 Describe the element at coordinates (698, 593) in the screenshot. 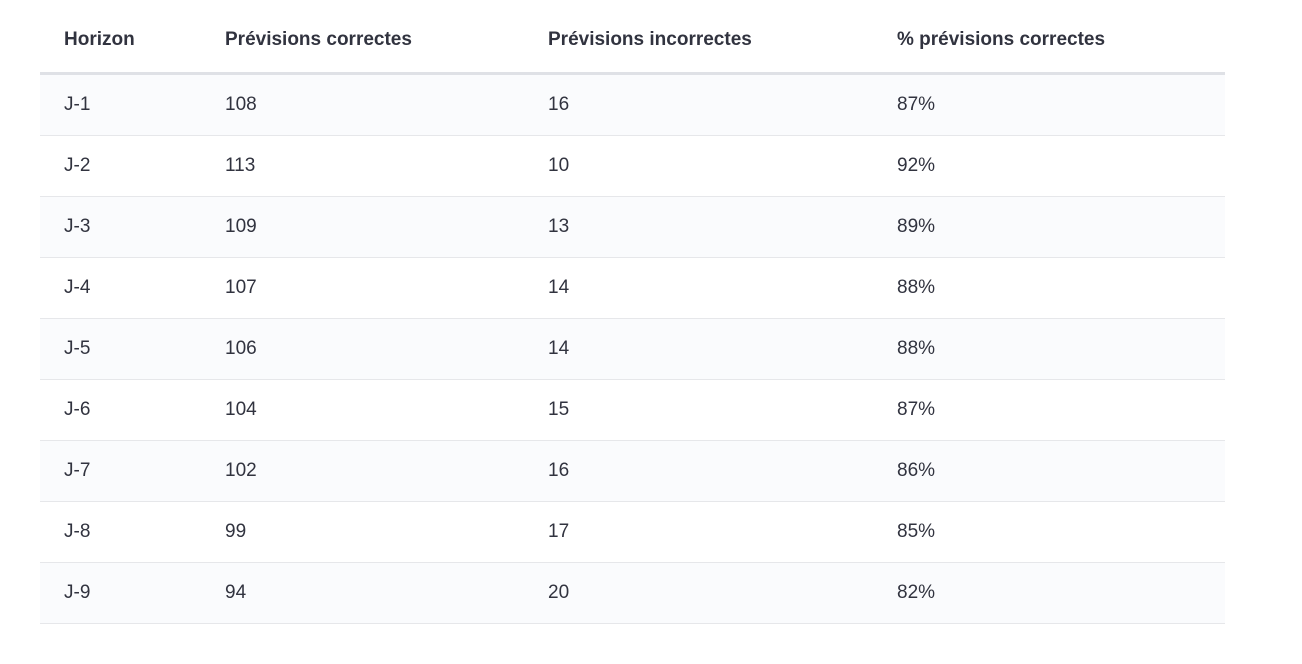

I see `cell-previsions-incorrectes: 20` at that location.